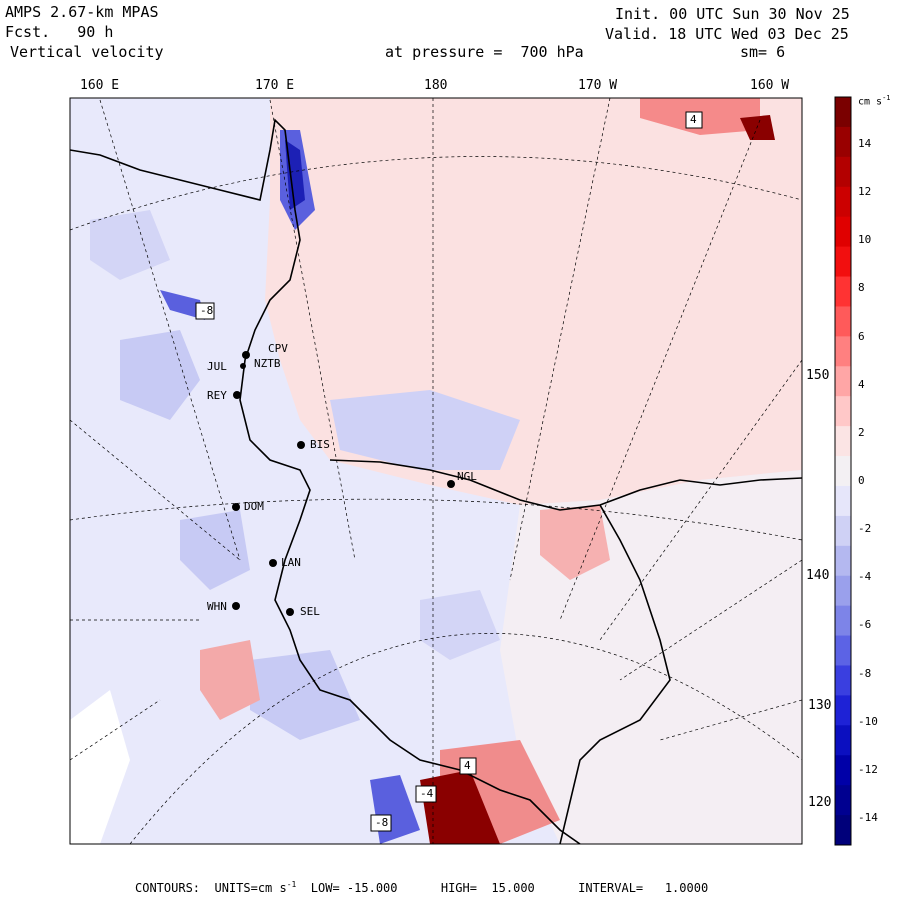 This screenshot has width=900, height=900. Describe the element at coordinates (427, 793) in the screenshot. I see `extrema-label-min: -4` at that location.